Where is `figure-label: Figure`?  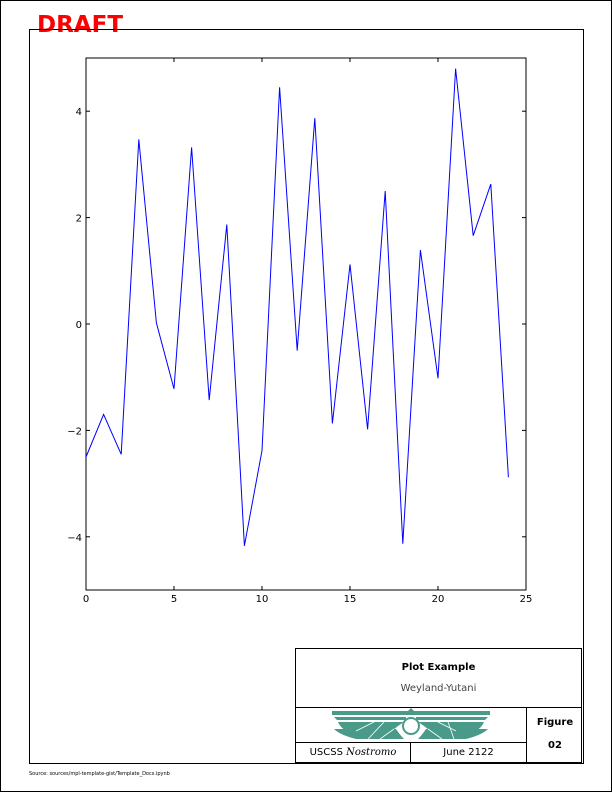
figure-label: Figure is located at coordinates (555, 722).